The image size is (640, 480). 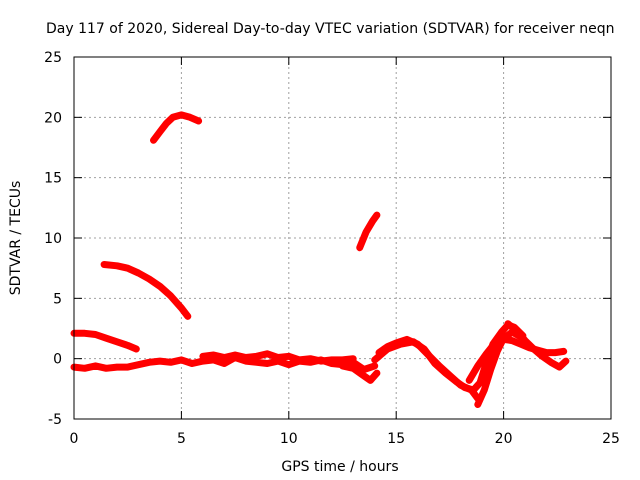 I want to click on y-tick-label: -5, so click(x=55, y=420).